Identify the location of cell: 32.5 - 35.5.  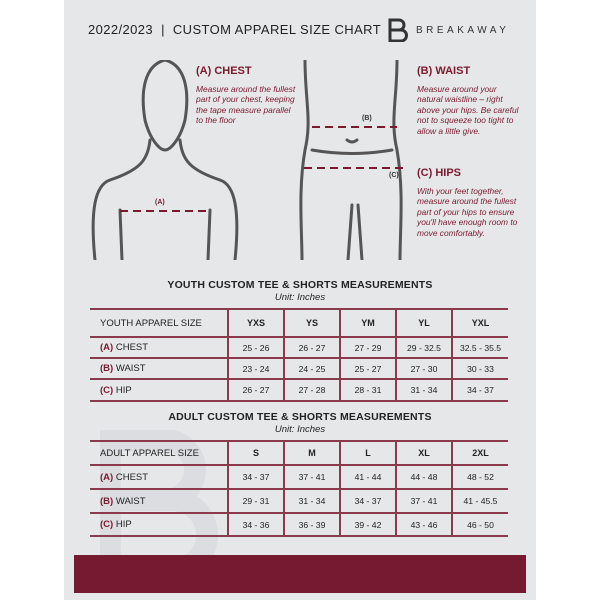
(479, 347).